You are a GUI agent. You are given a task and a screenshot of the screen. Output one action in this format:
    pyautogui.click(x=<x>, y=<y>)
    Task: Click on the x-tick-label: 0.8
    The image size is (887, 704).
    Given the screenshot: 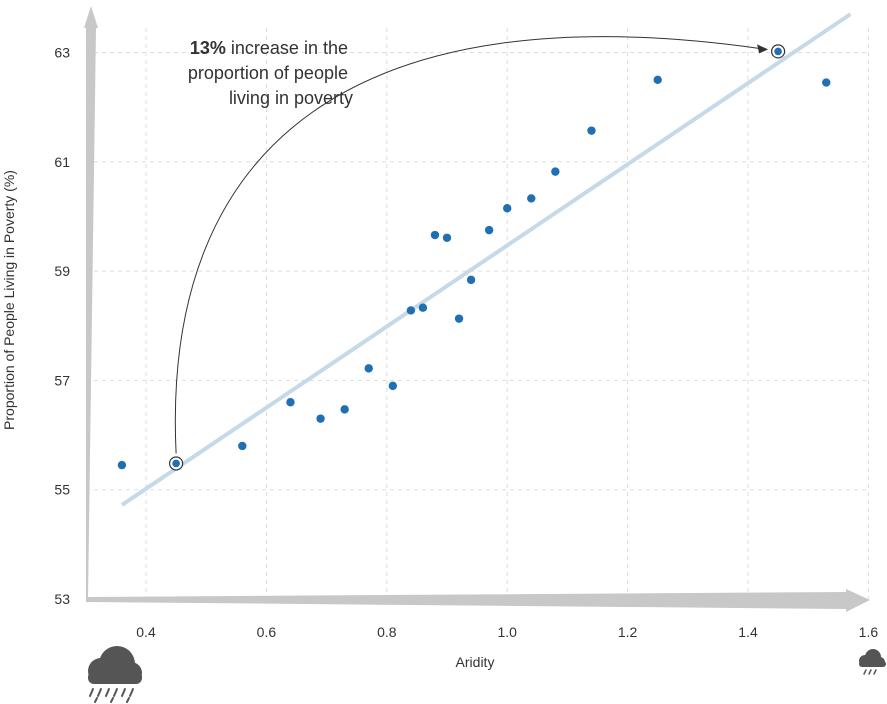 What is the action you would take?
    pyautogui.click(x=387, y=632)
    